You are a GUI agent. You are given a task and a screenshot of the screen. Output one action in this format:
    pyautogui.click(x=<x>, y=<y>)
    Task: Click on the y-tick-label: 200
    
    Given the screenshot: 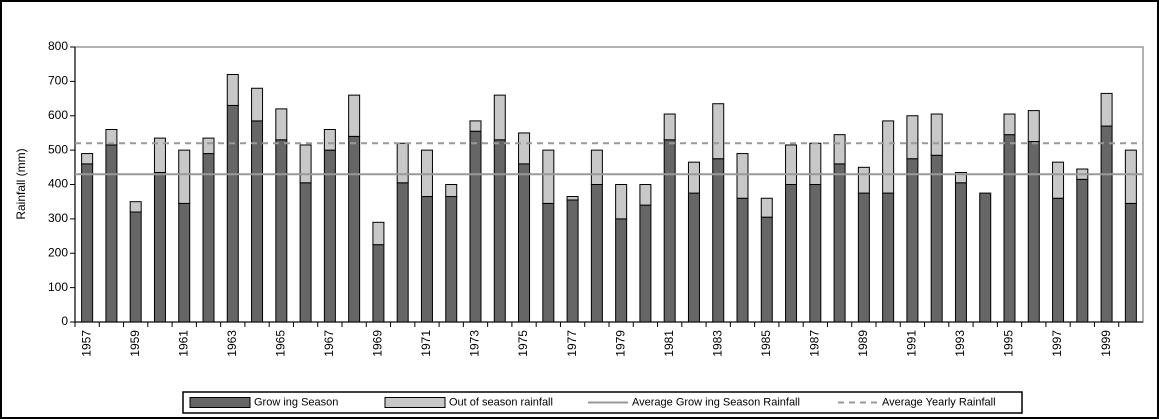 What is the action you would take?
    pyautogui.click(x=58, y=252)
    